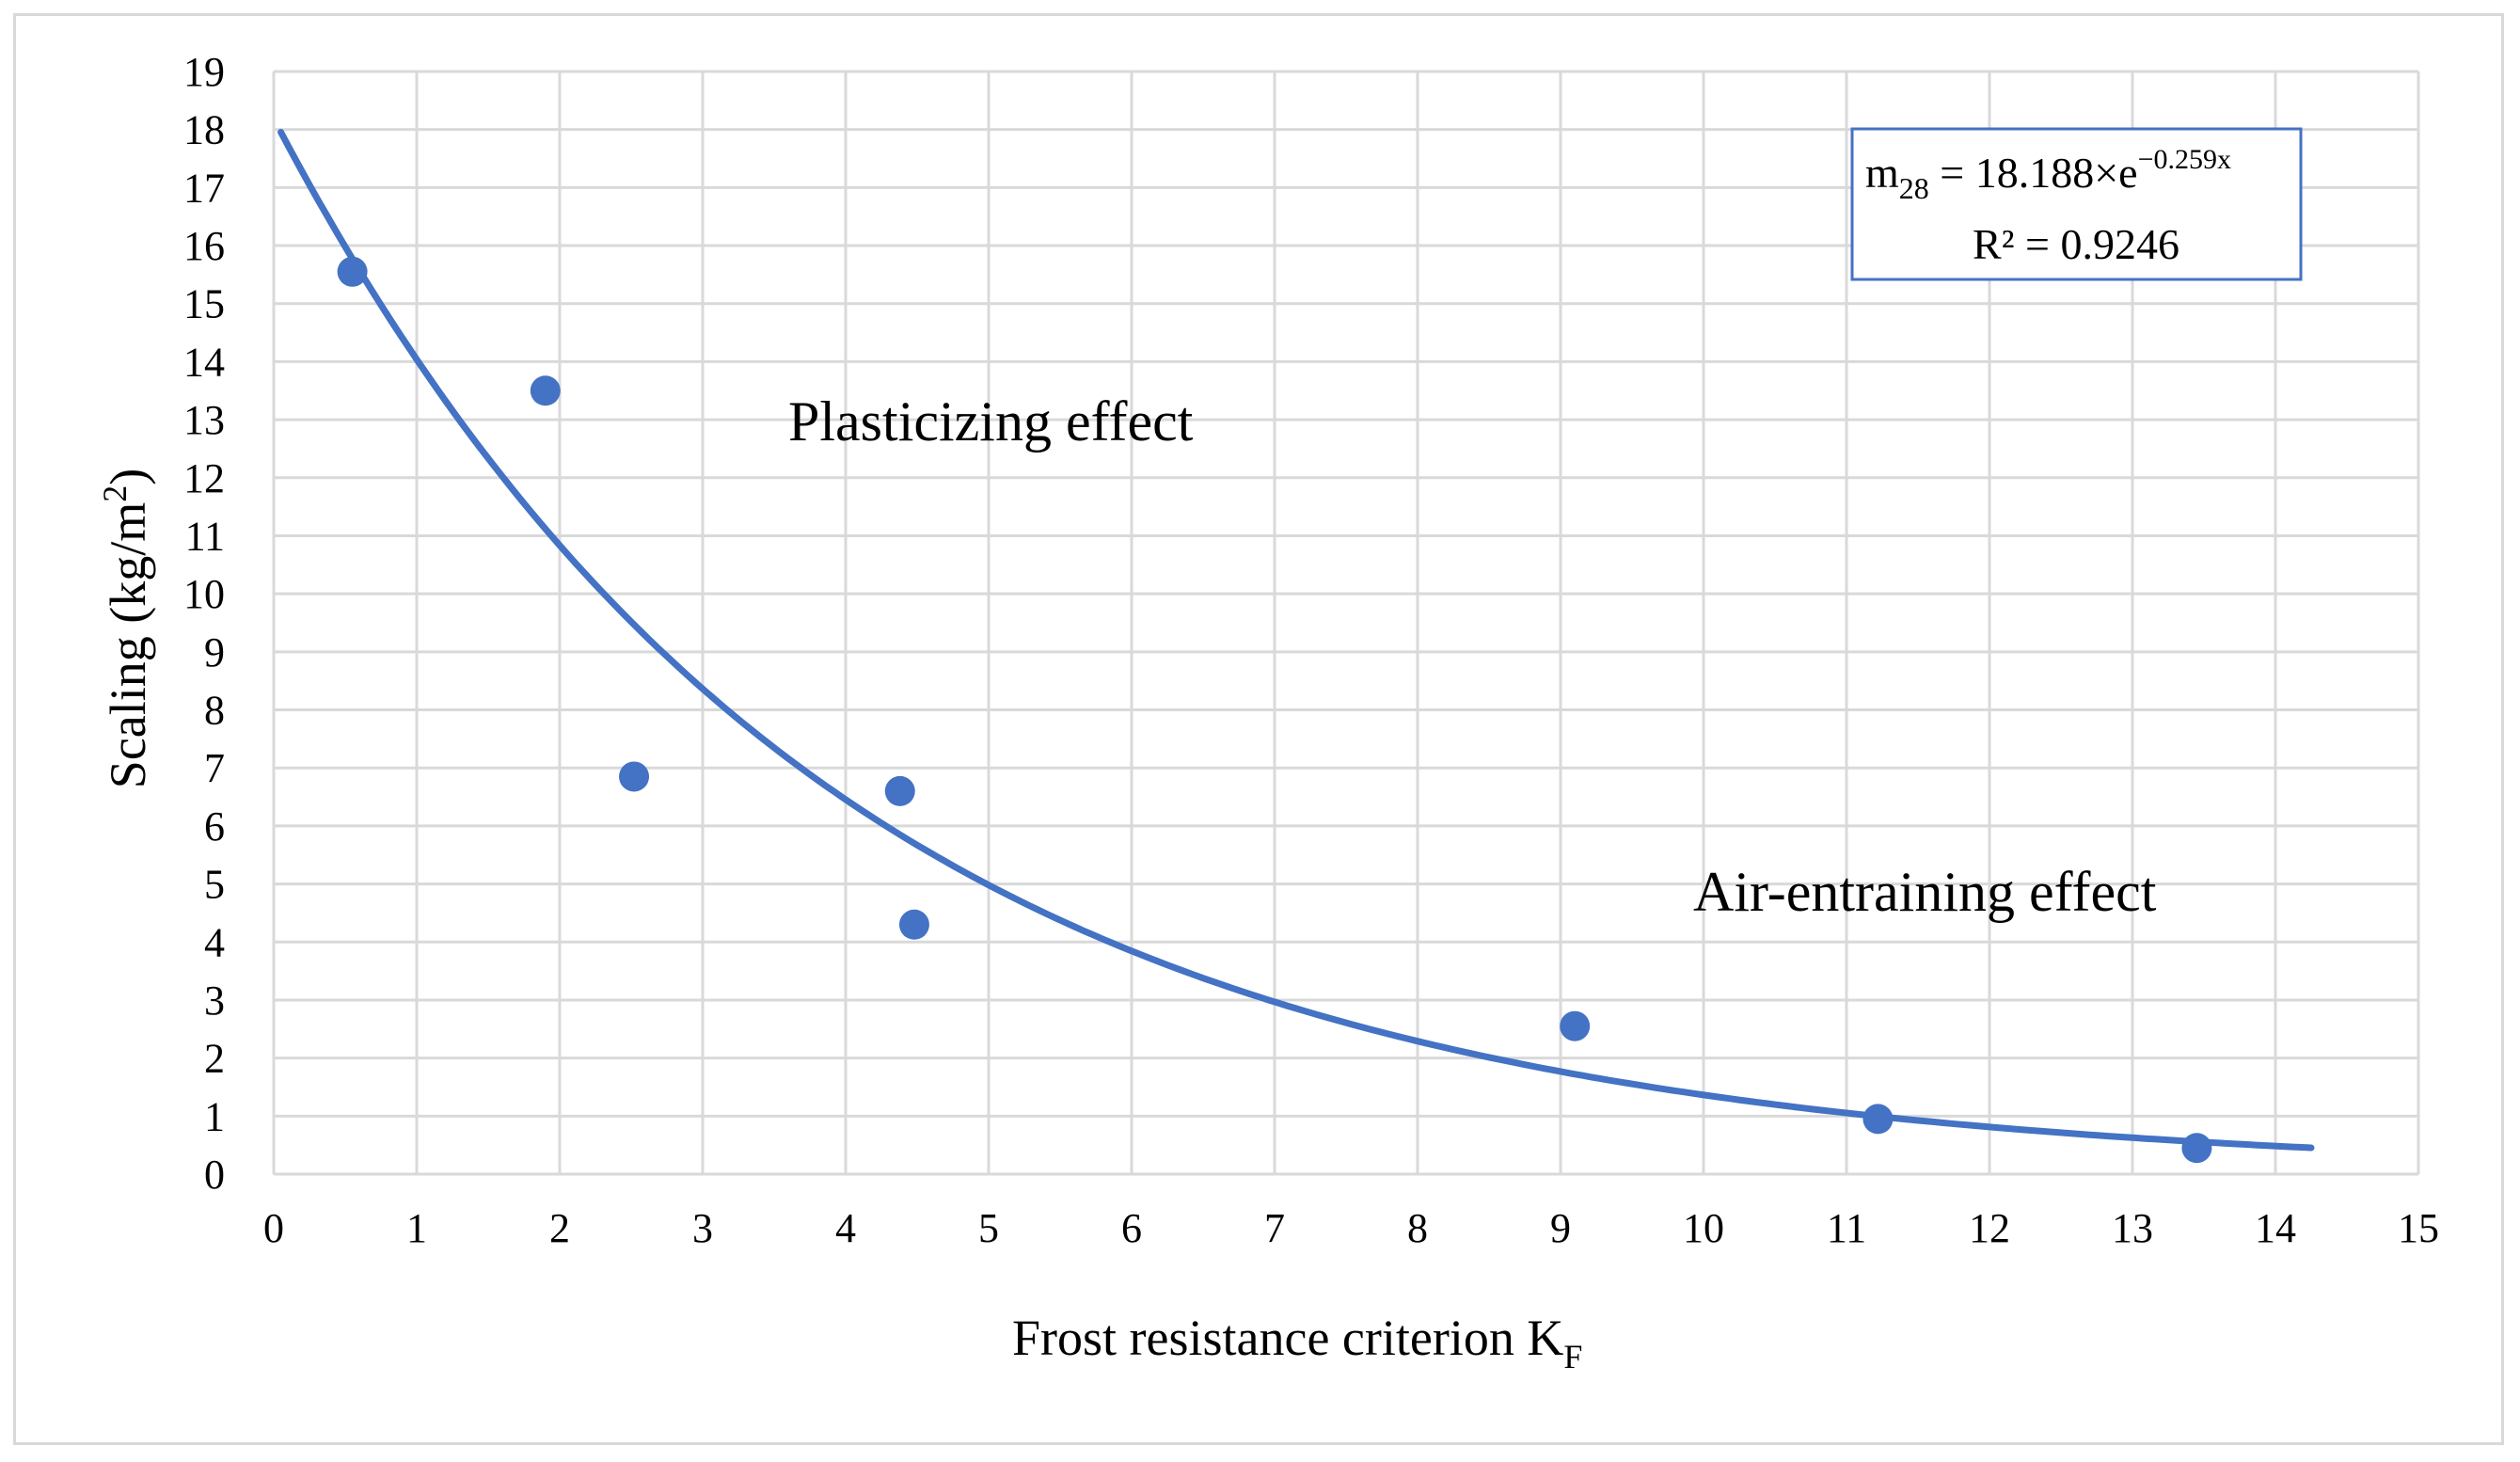 The image size is (2520, 1462). Describe the element at coordinates (1703, 1228) in the screenshot. I see `x-tick-label: 10` at that location.